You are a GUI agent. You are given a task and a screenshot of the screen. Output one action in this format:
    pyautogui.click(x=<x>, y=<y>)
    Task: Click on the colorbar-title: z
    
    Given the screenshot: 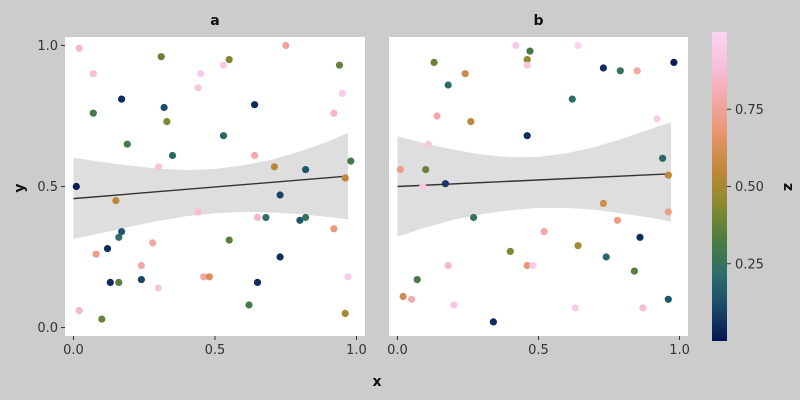 What is the action you would take?
    pyautogui.click(x=788, y=187)
    